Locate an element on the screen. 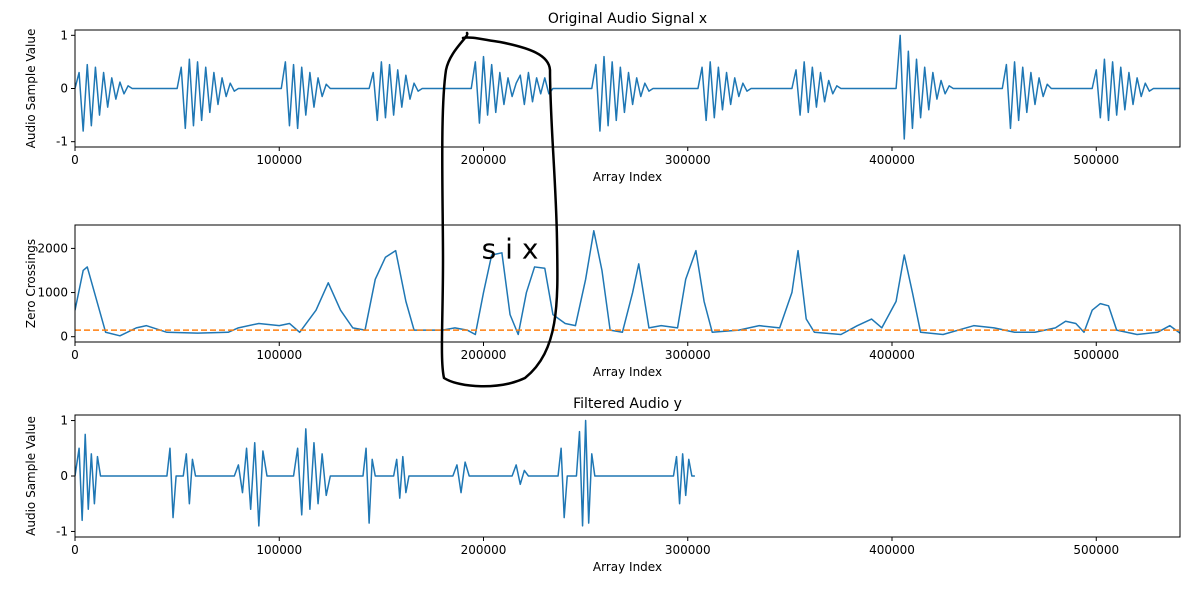 Image resolution: width=1189 pixels, height=590 pixels. hand-drawn-loop is located at coordinates (499, 209).